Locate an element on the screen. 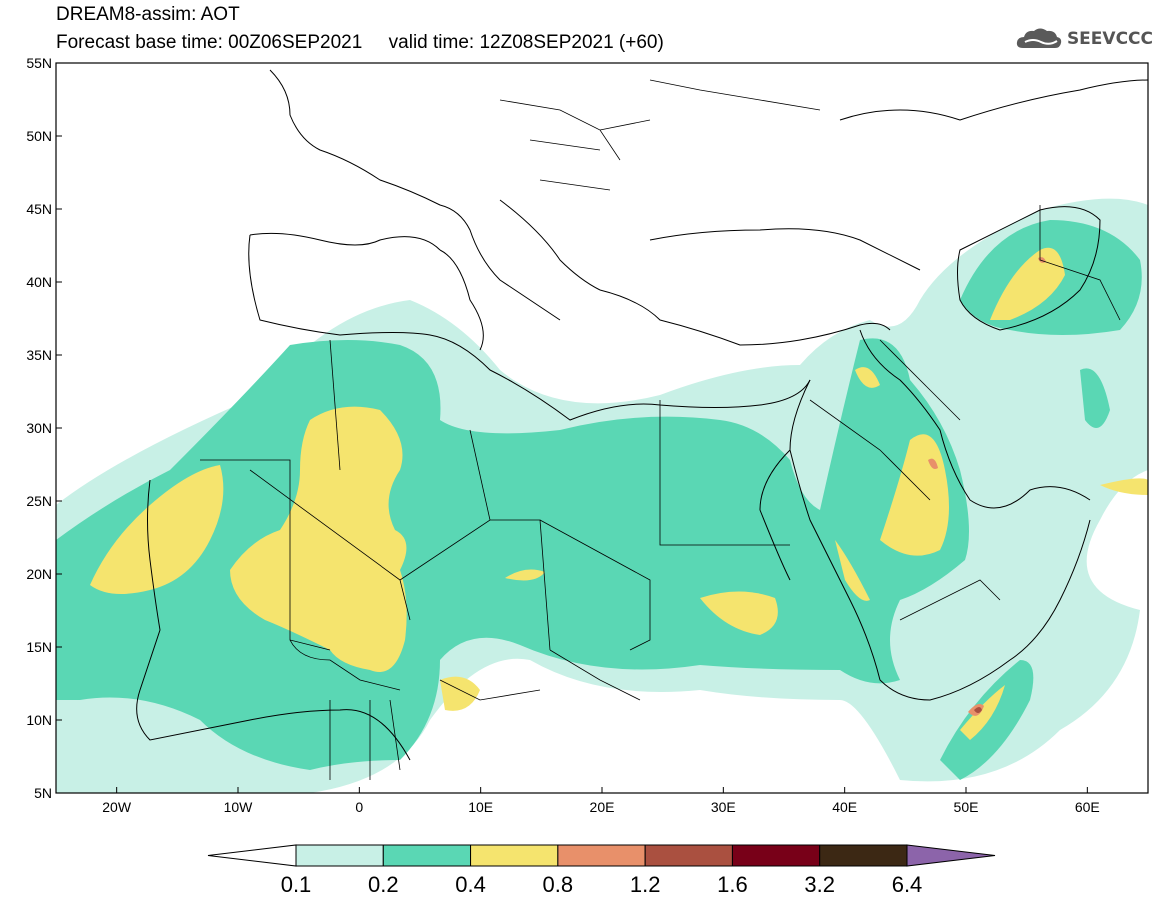 The width and height of the screenshot is (1165, 905). lon-label: 10W is located at coordinates (239, 807).